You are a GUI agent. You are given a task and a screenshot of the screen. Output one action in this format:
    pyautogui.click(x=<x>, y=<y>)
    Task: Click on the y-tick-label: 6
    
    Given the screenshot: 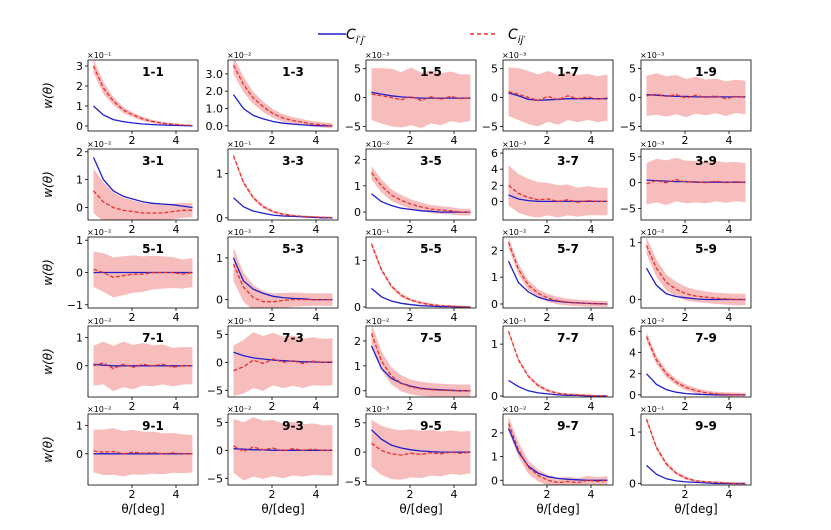 What is the action you would take?
    pyautogui.click(x=494, y=153)
    